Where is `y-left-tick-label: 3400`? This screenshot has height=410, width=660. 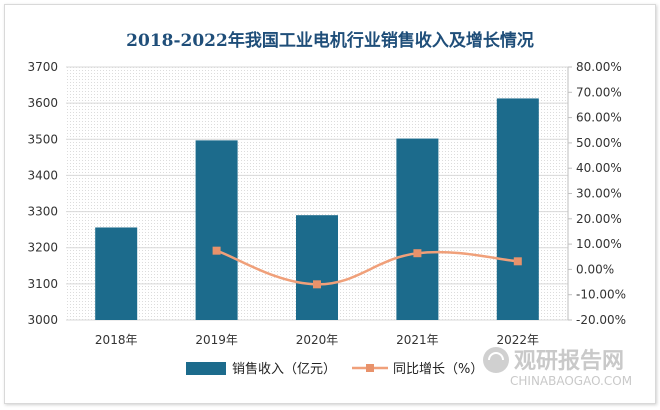 y-left-tick-label: 3400 is located at coordinates (42, 175).